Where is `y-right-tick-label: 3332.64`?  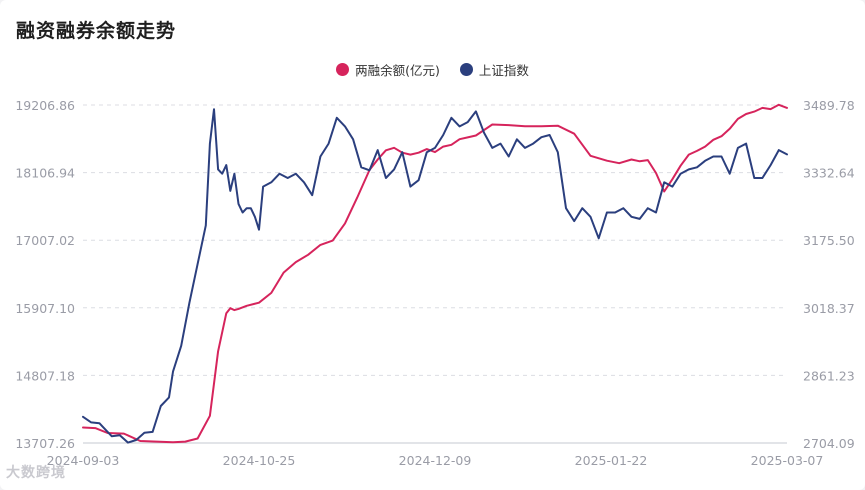 y-right-tick-label: 3332.64 is located at coordinates (829, 173).